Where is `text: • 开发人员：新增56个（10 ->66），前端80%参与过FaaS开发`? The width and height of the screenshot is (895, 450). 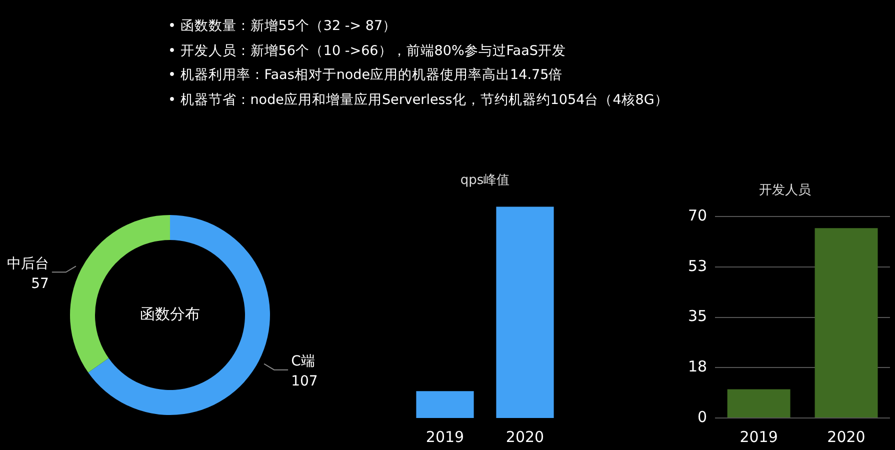 text: • 开发人员：新增56个（10 ->66），前端80%参与过FaaS开发 is located at coordinates (367, 51).